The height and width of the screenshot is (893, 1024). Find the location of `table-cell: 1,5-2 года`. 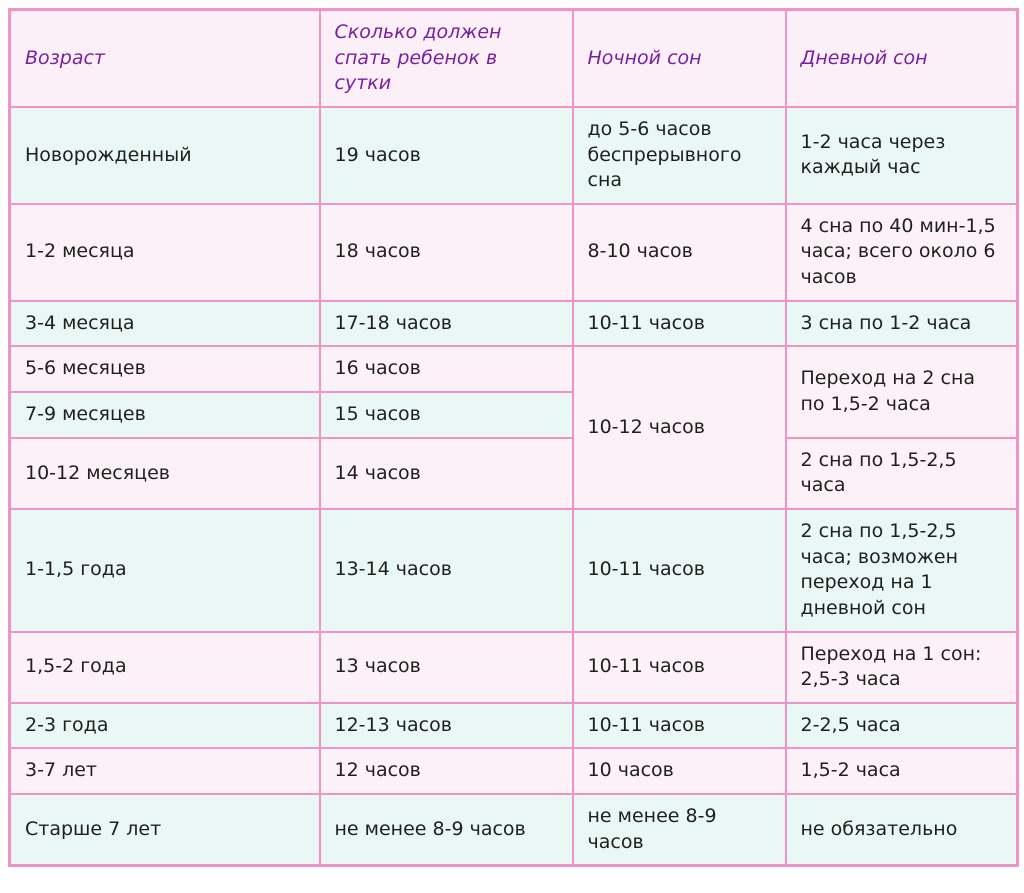

table-cell: 1,5-2 года is located at coordinates (164, 667).